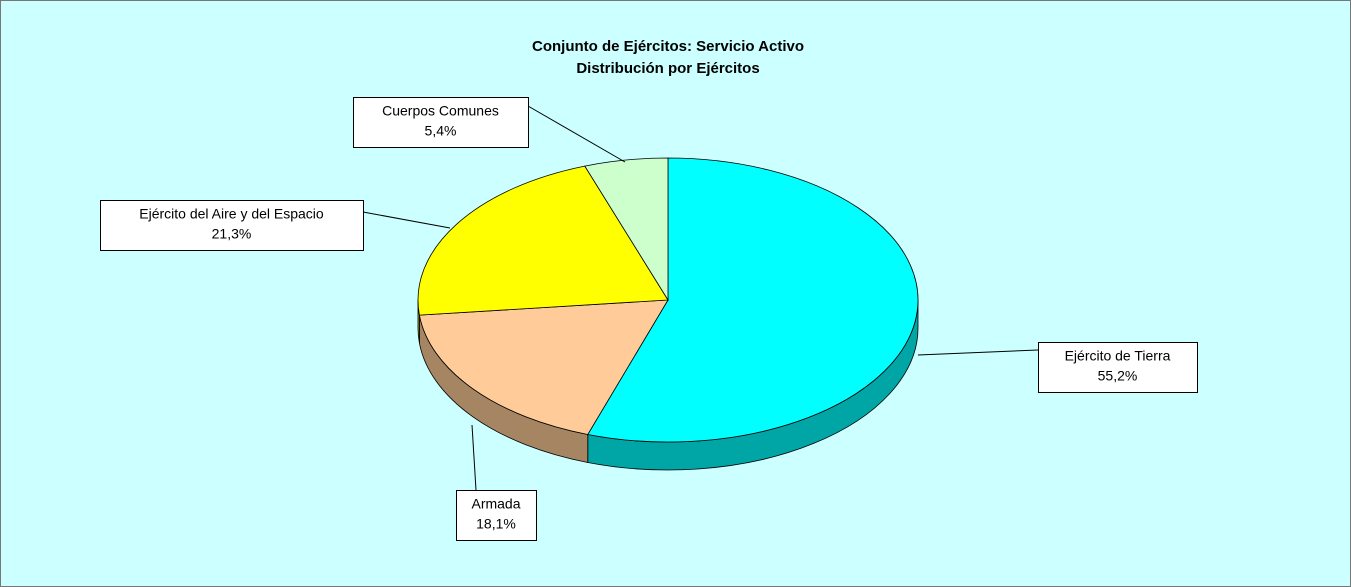 The image size is (1351, 587). What do you see at coordinates (232, 234) in the screenshot?
I see `slice-value-label: 21,3%` at bounding box center [232, 234].